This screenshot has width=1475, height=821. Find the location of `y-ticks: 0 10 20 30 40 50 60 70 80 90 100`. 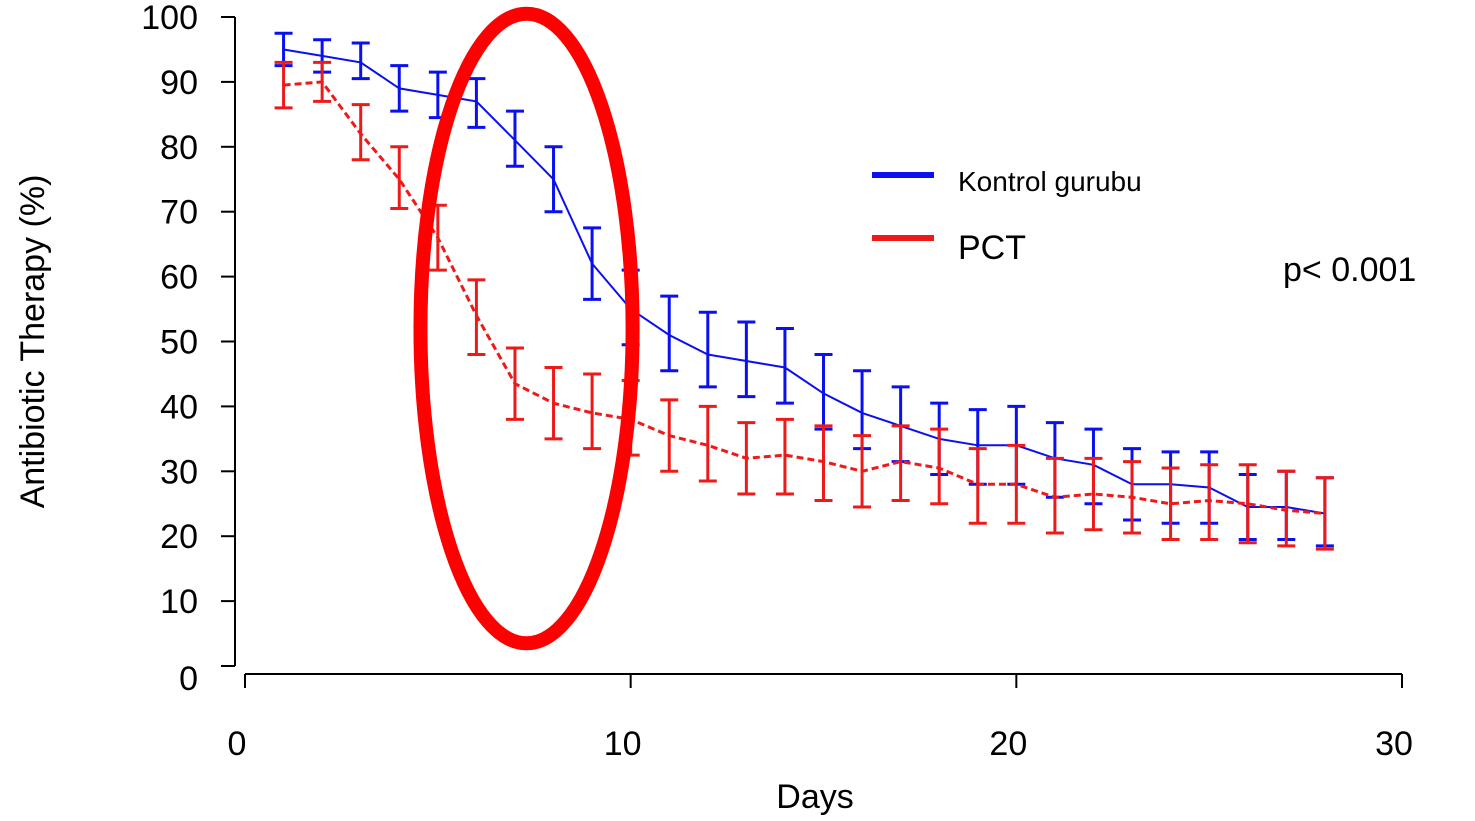

y-ticks: 0 10 20 30 40 50 60 70 80 90 100 is located at coordinates (188, 349).